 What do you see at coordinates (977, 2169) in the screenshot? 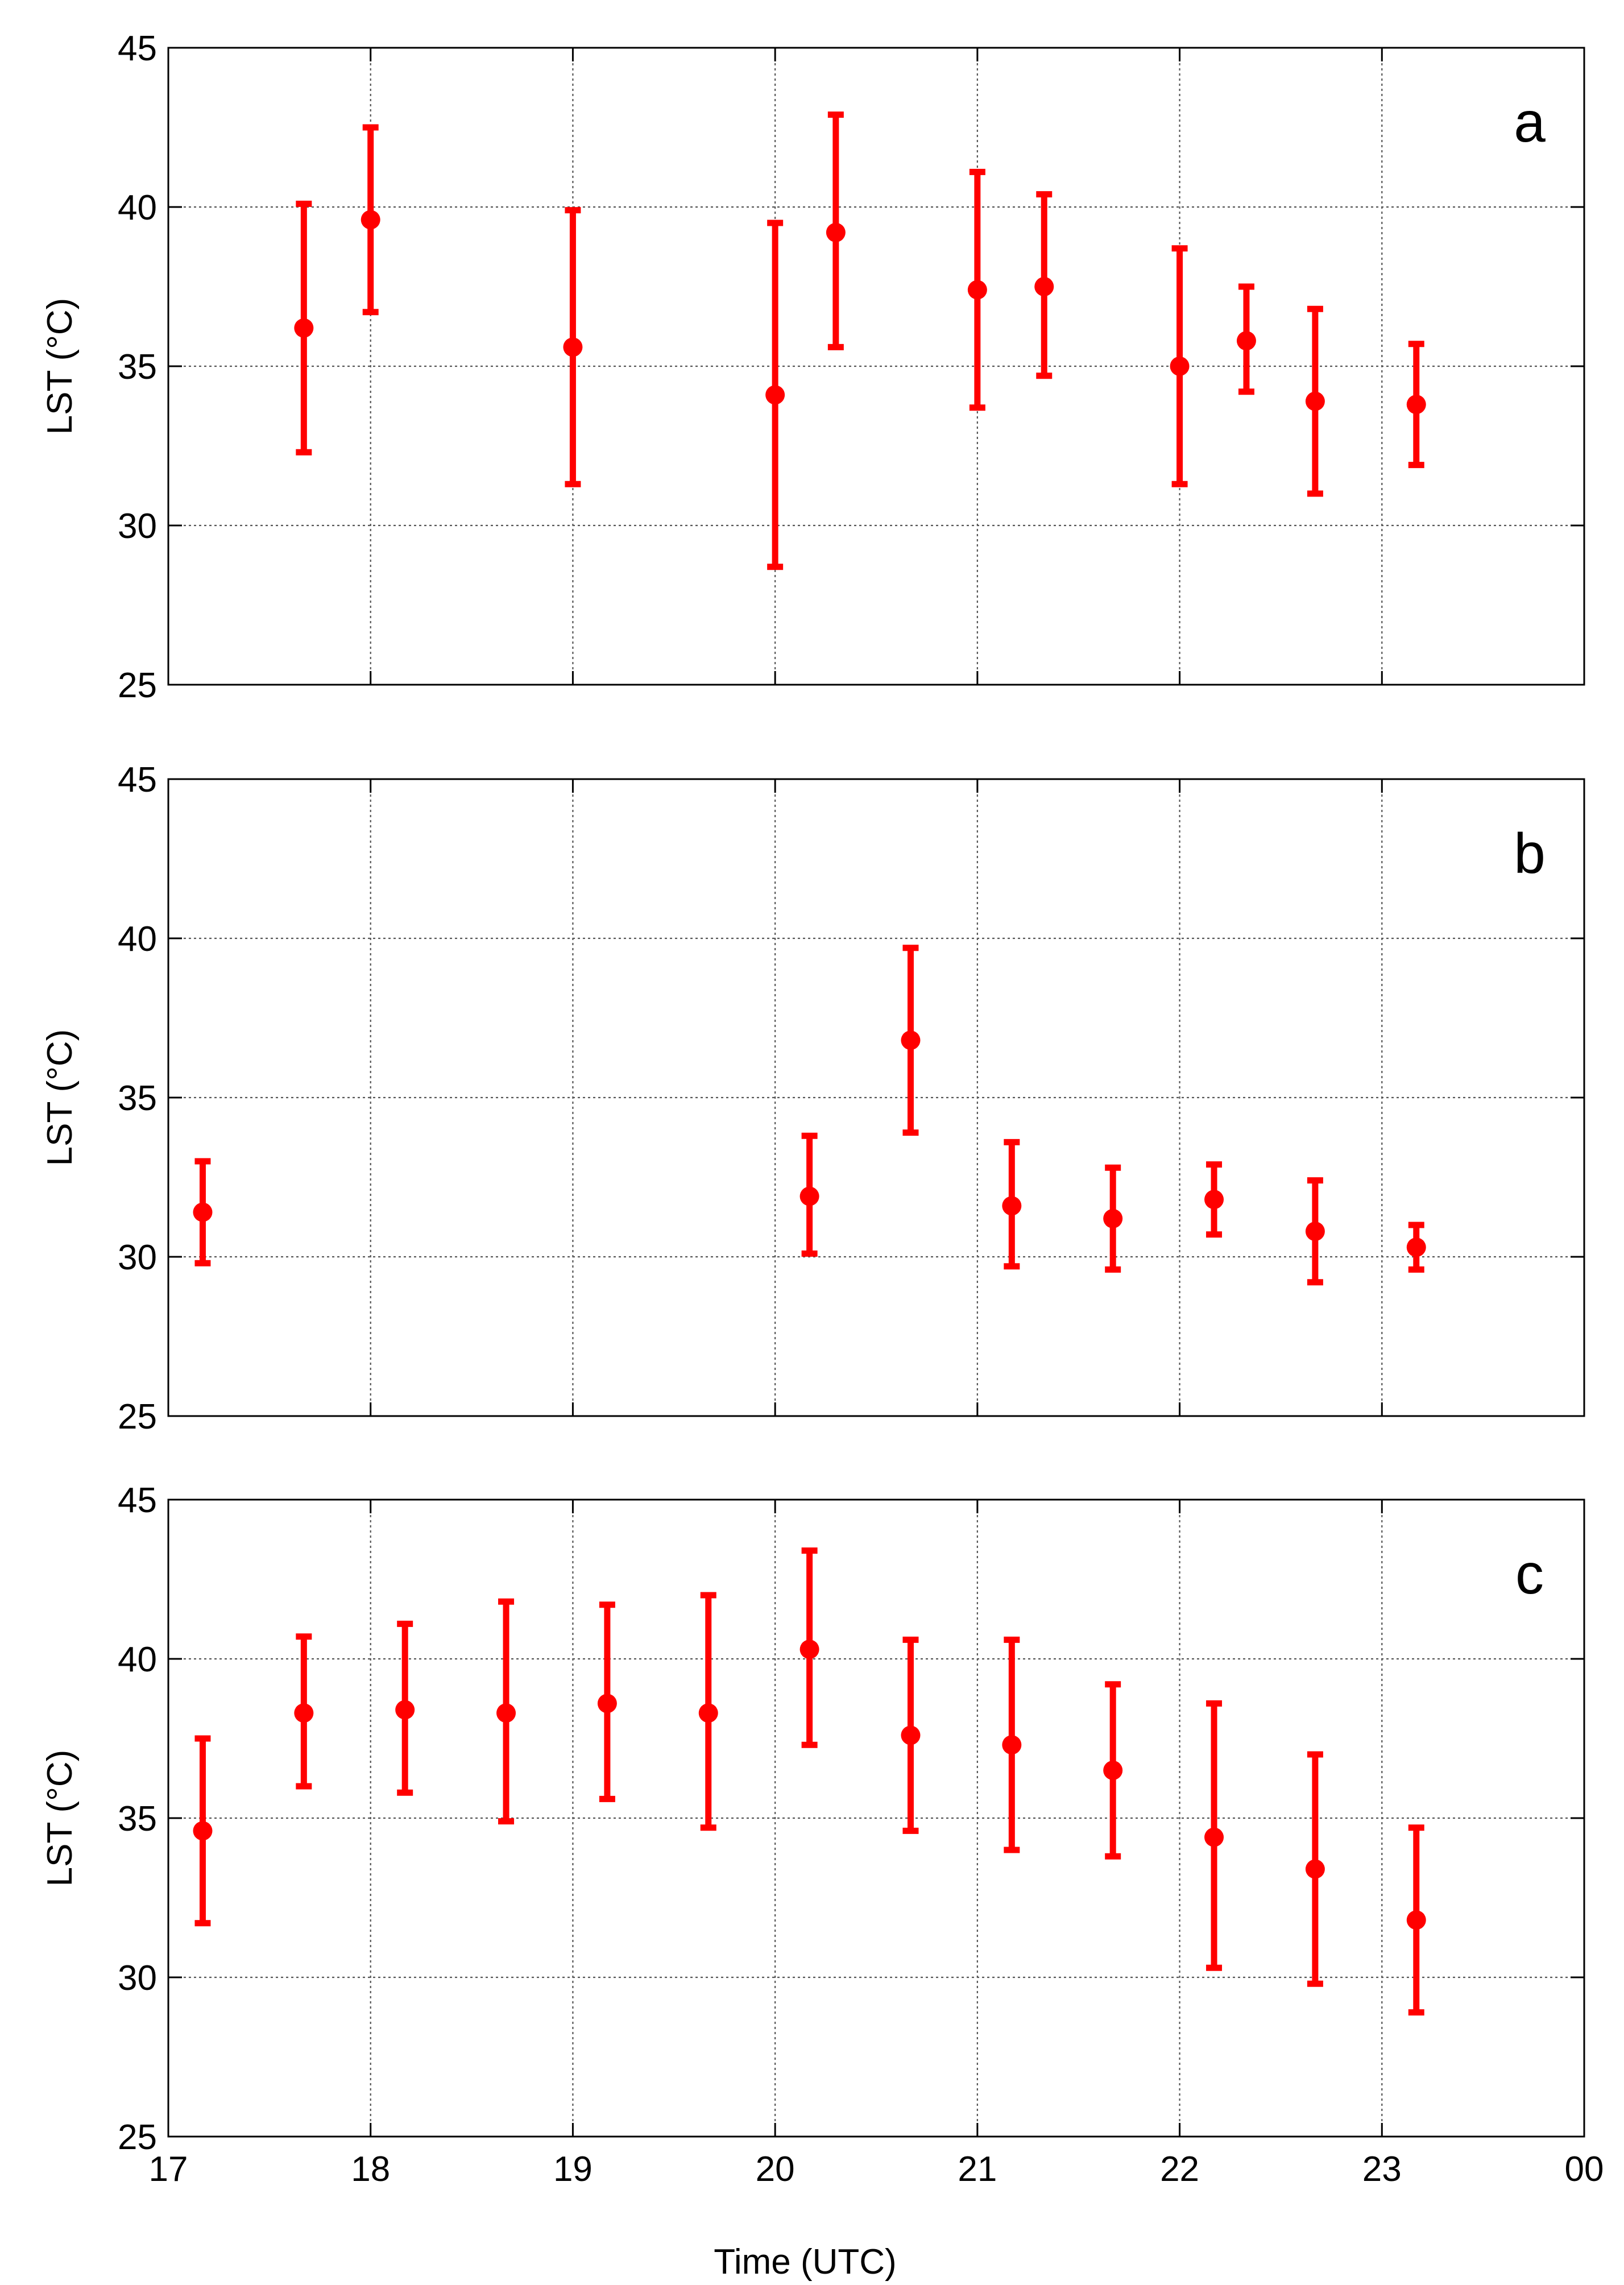
I see `x-tick-label: 21` at bounding box center [977, 2169].